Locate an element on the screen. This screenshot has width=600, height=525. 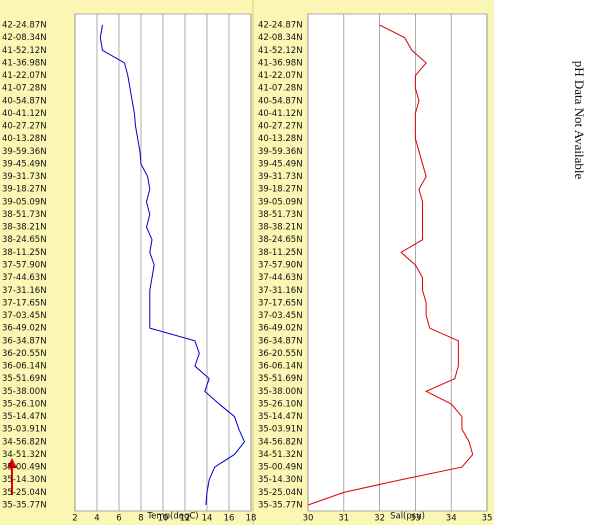
x-tick-label: 33 is located at coordinates (415, 519).